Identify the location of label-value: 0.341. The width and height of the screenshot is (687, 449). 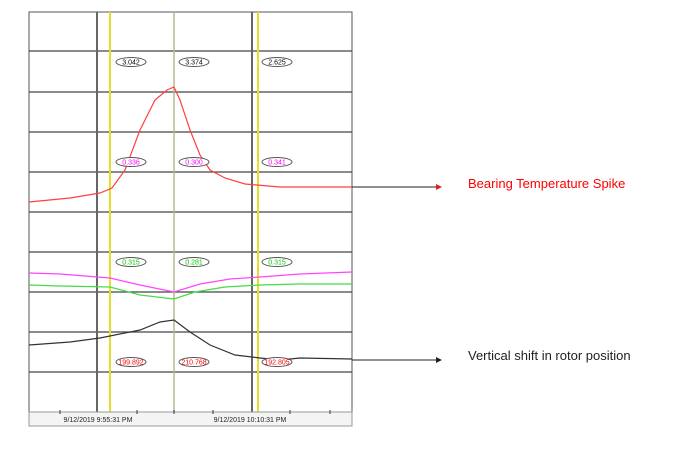
(277, 163).